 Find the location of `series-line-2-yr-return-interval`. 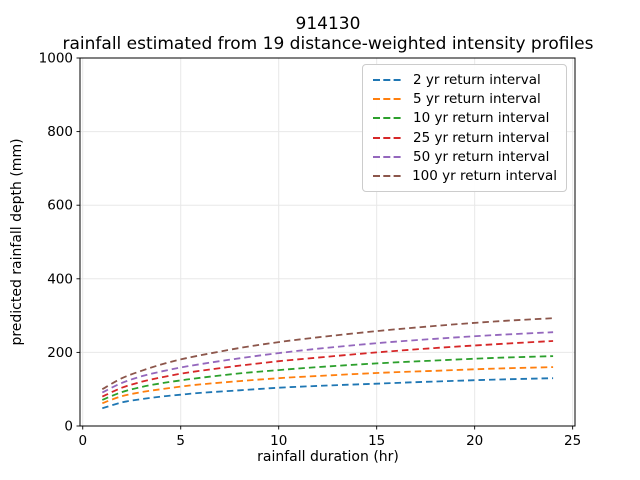

series-line-2-yr-return-interval is located at coordinates (328, 393).